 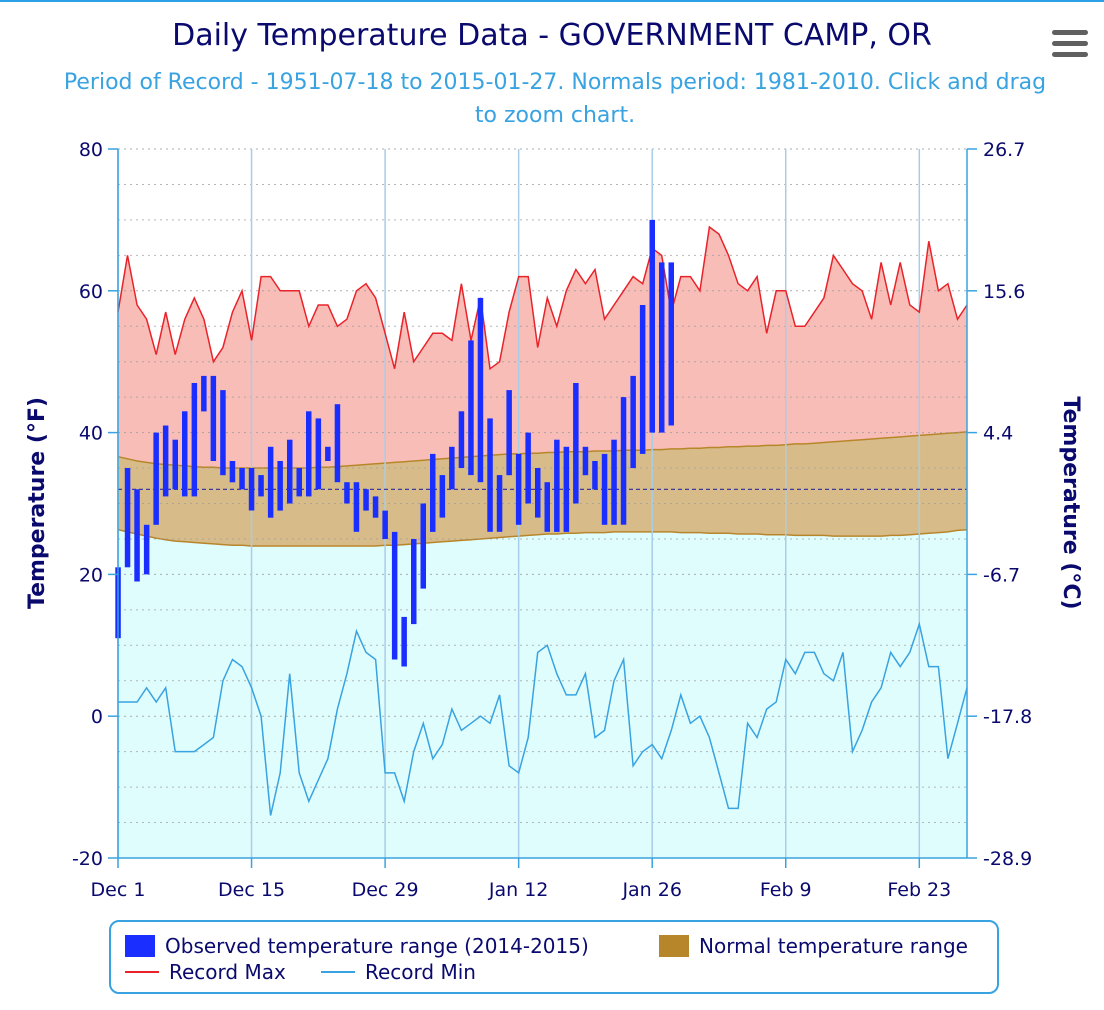 I want to click on legend-observed-label: Observed temperature range (2014-2015), so click(x=377, y=946).